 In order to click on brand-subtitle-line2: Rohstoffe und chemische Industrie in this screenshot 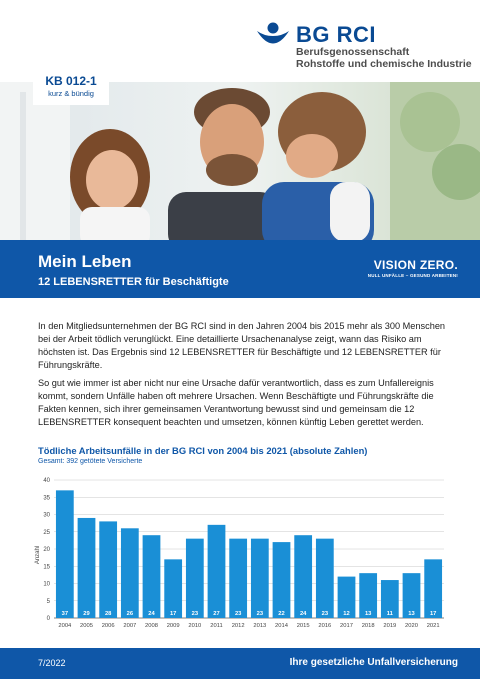, I will do `click(384, 64)`.